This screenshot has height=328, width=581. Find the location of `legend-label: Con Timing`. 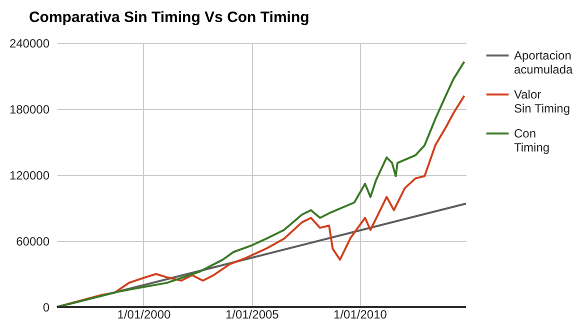

legend-label: Con Timing is located at coordinates (532, 140).